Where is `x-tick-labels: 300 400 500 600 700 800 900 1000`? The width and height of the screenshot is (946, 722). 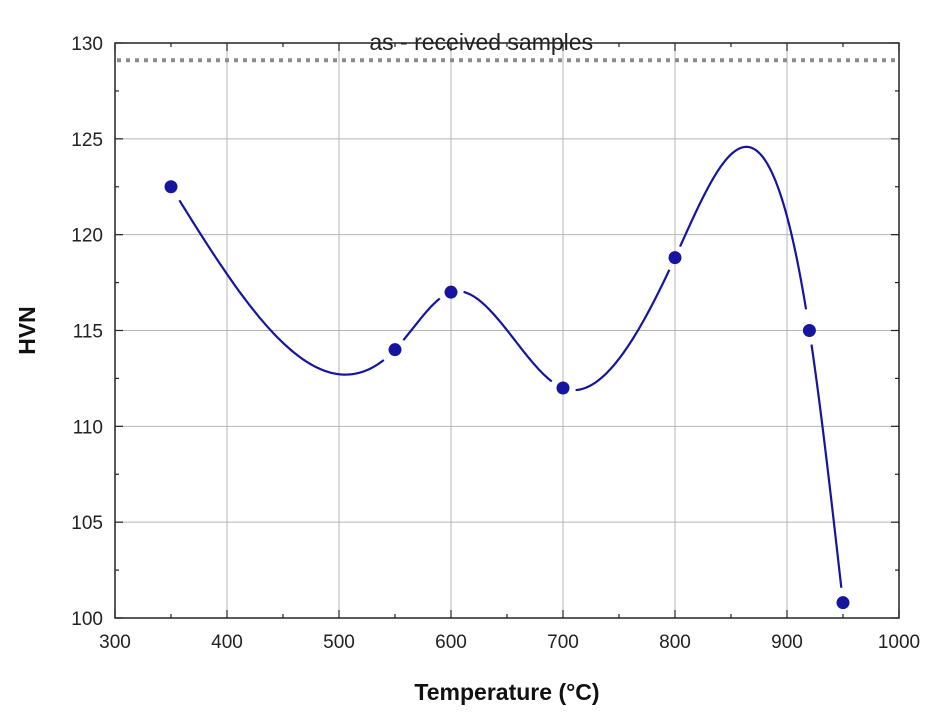 x-tick-labels: 300 400 500 600 700 800 900 1000 is located at coordinates (509, 642).